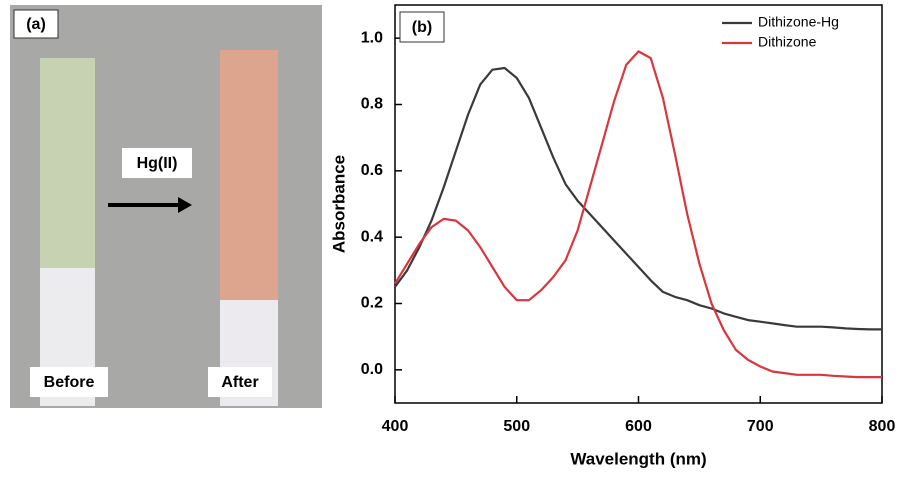 This screenshot has height=479, width=902. I want to click on arrow-head, so click(185, 205).